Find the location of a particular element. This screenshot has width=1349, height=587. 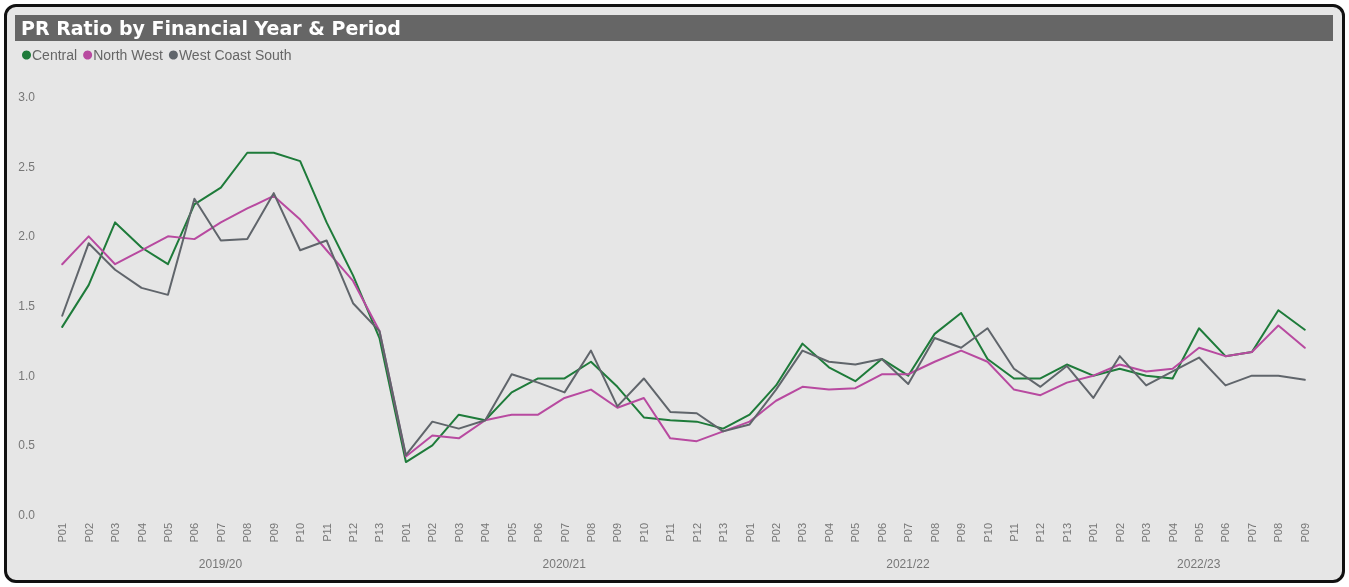

y-tick-label: 2.5 is located at coordinates (27, 166).